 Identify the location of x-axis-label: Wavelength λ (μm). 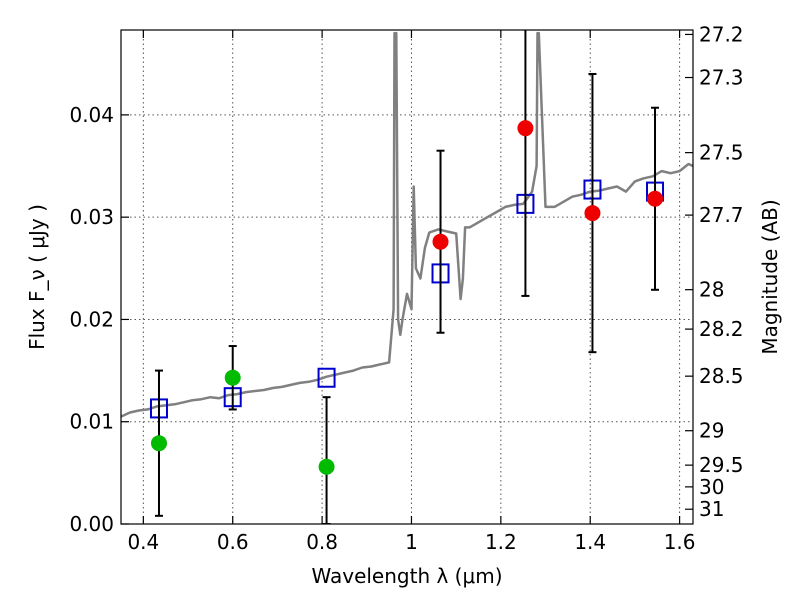
(406, 576).